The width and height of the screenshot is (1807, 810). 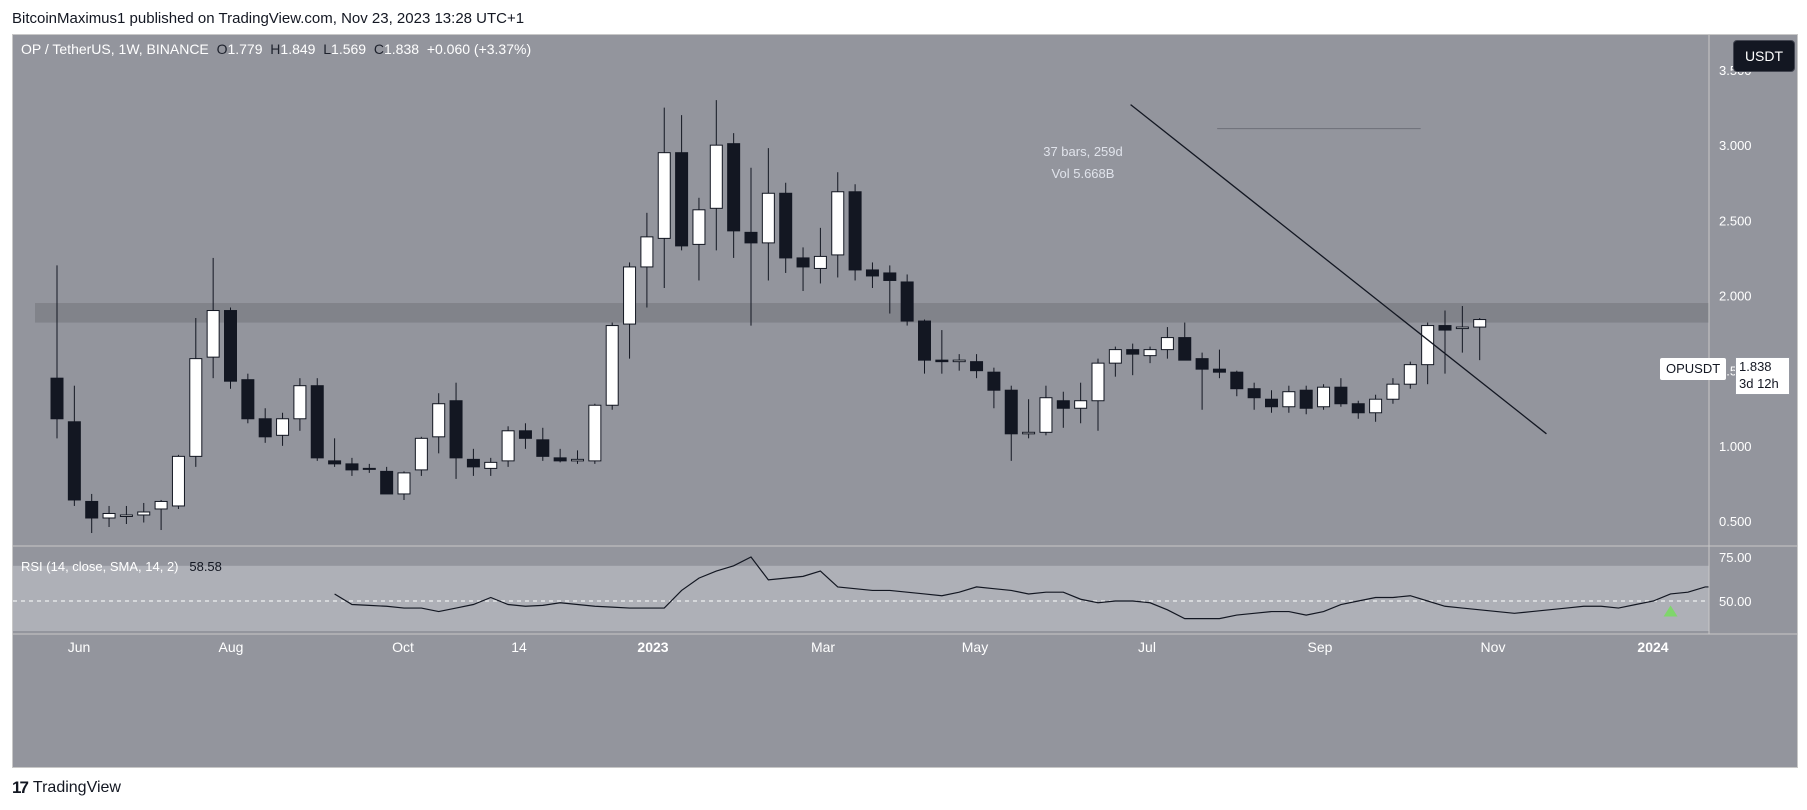 What do you see at coordinates (20, 787) in the screenshot?
I see `tradingview-logo-icon: 17` at bounding box center [20, 787].